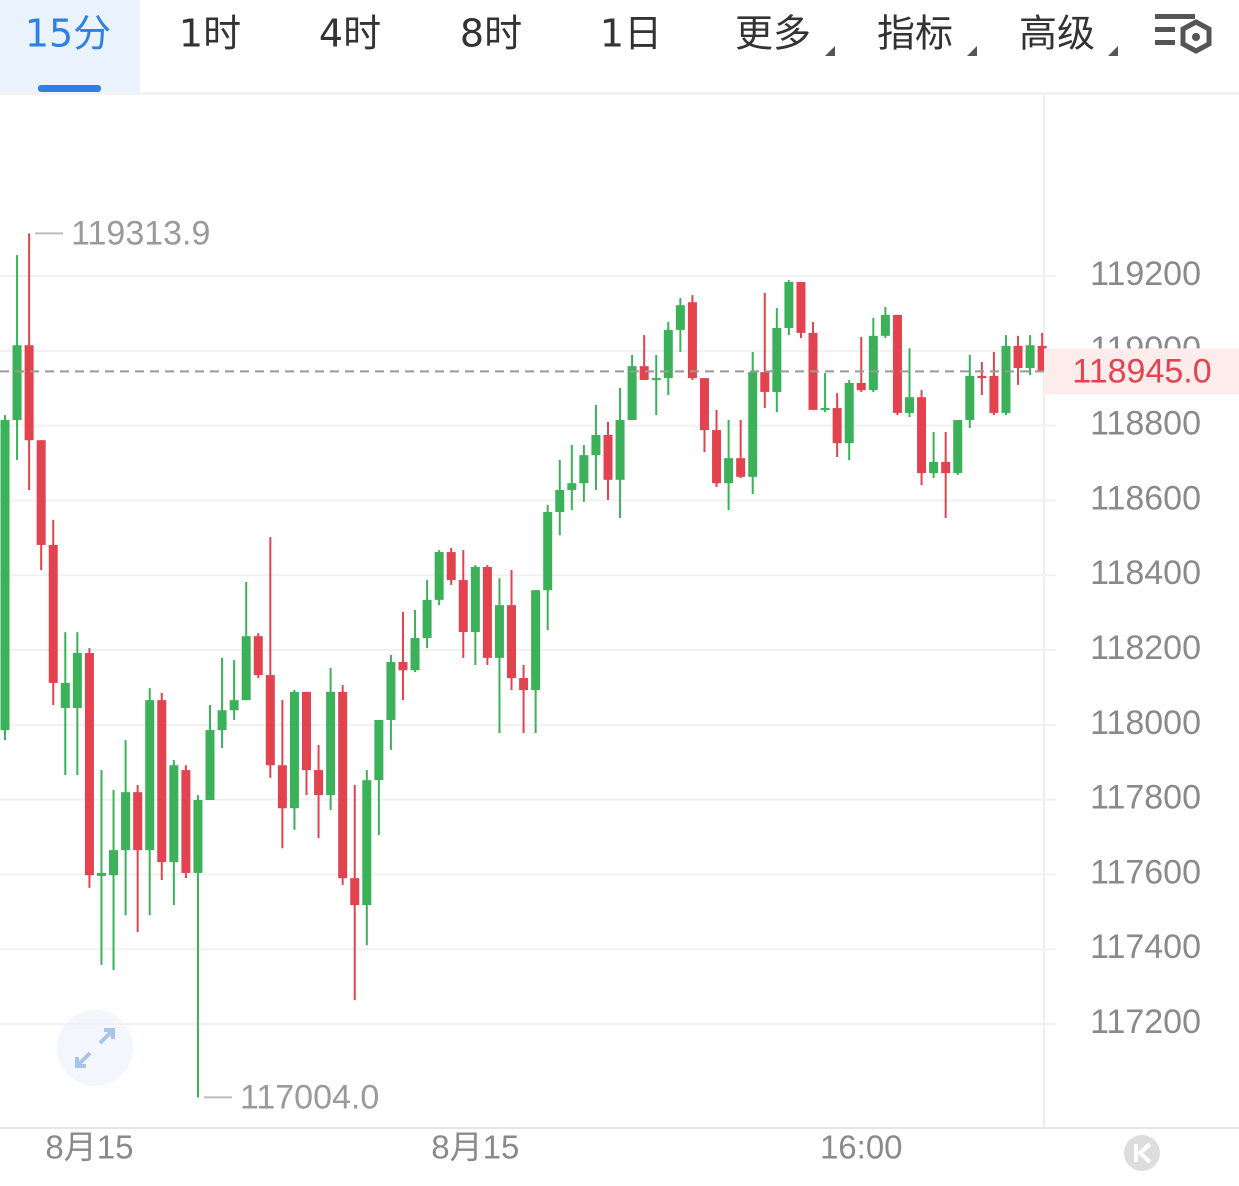  I want to click on y-tick-label: 118400, so click(1145, 573).